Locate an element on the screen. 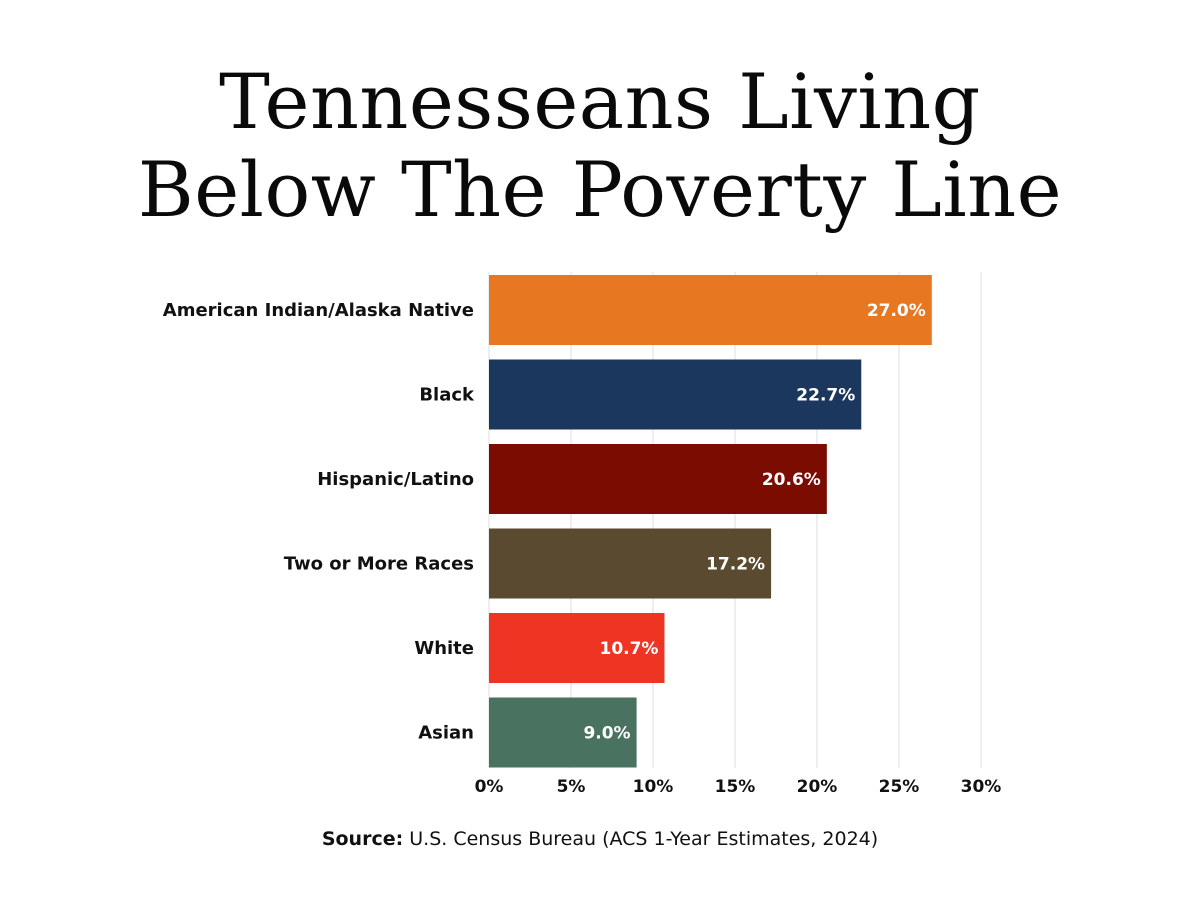  category-label-4: White is located at coordinates (444, 648).